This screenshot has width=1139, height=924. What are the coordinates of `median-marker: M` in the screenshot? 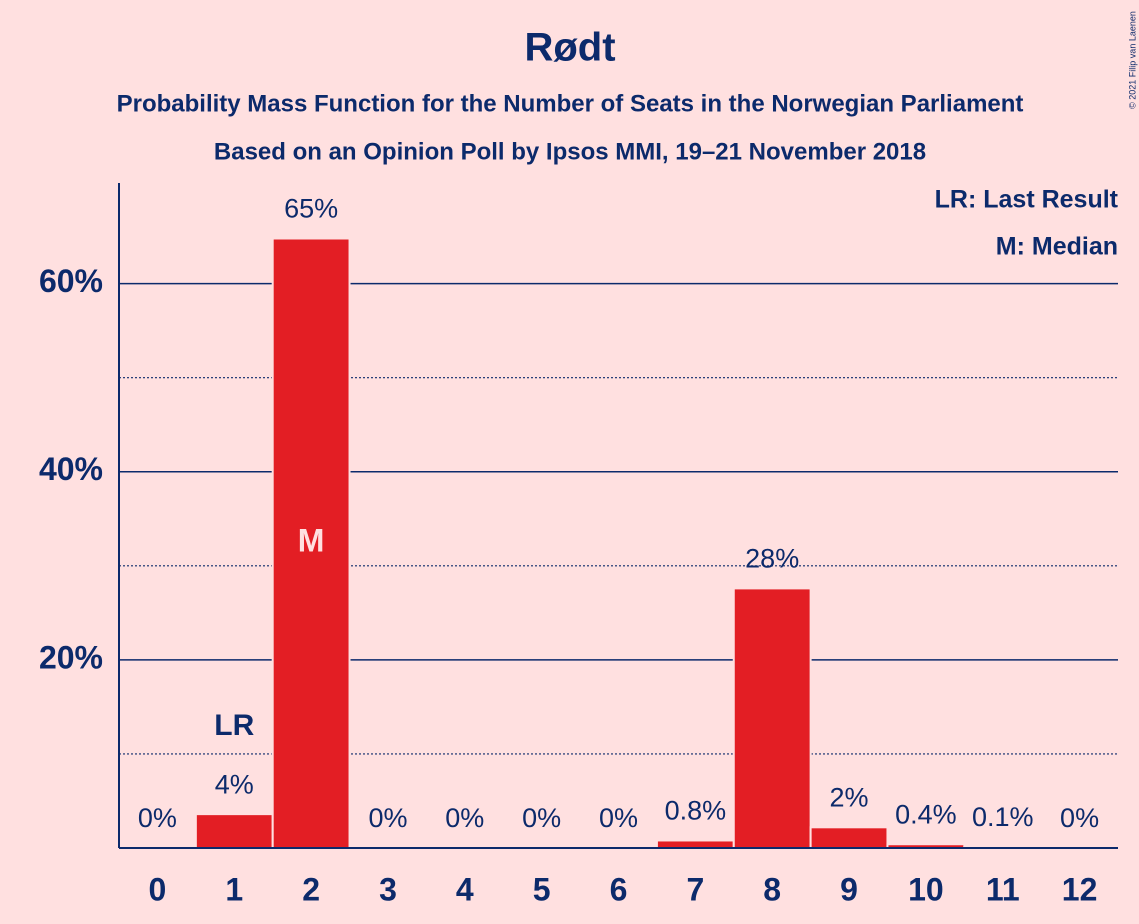 It's located at (311, 541).